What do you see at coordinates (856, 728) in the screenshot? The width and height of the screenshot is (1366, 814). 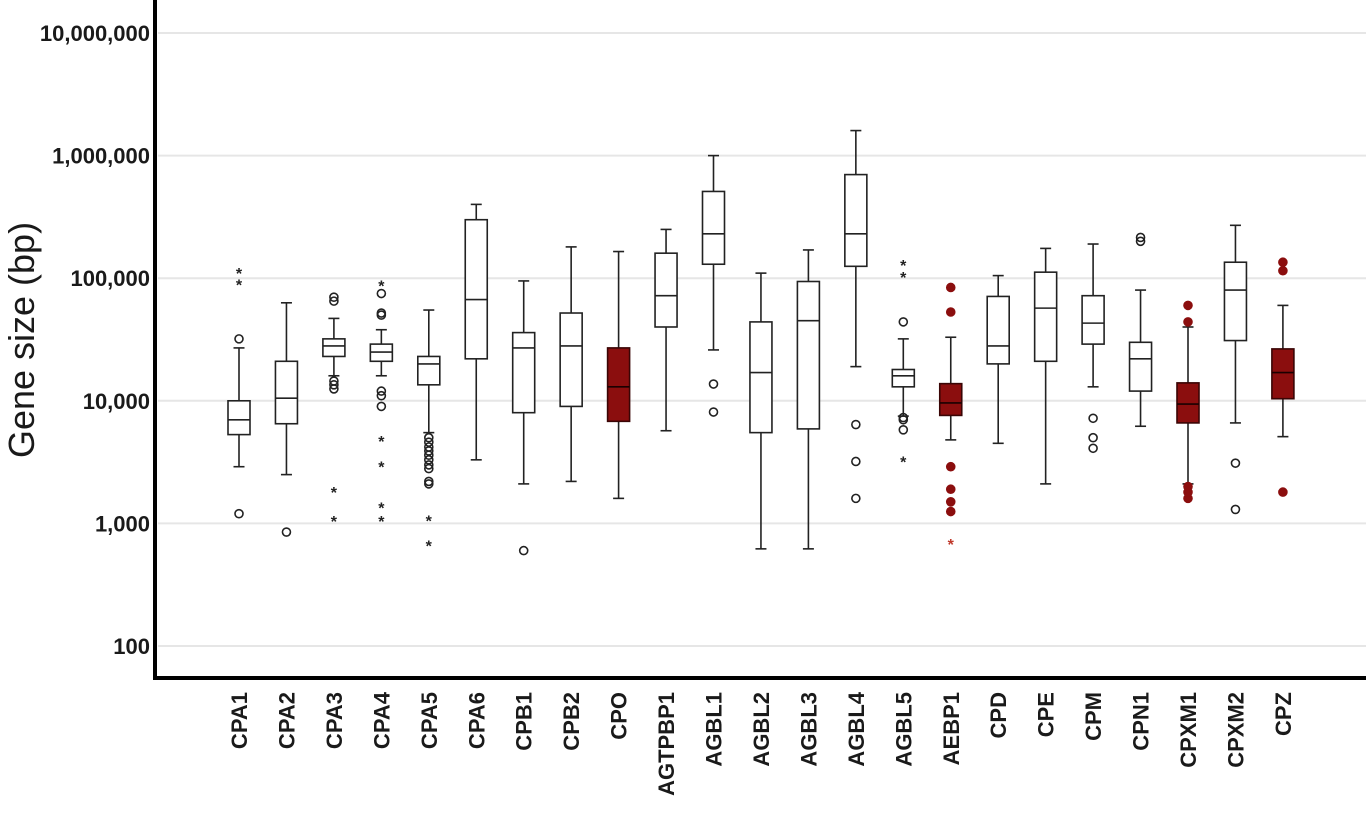 I see `x-tick-label: AGBL4` at bounding box center [856, 728].